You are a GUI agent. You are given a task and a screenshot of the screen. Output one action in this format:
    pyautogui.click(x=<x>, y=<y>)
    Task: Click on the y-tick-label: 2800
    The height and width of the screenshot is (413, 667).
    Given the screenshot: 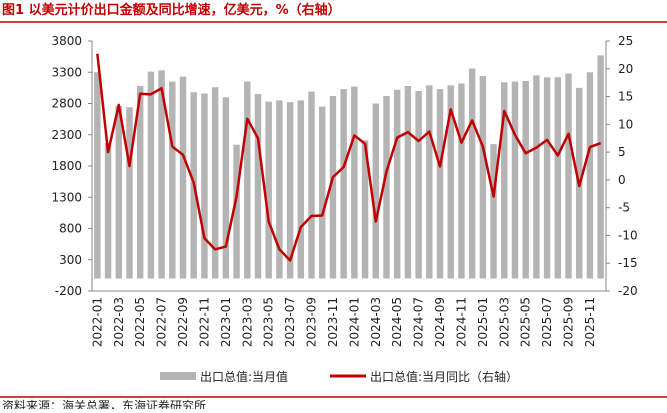 What is the action you would take?
    pyautogui.click(x=66, y=104)
    